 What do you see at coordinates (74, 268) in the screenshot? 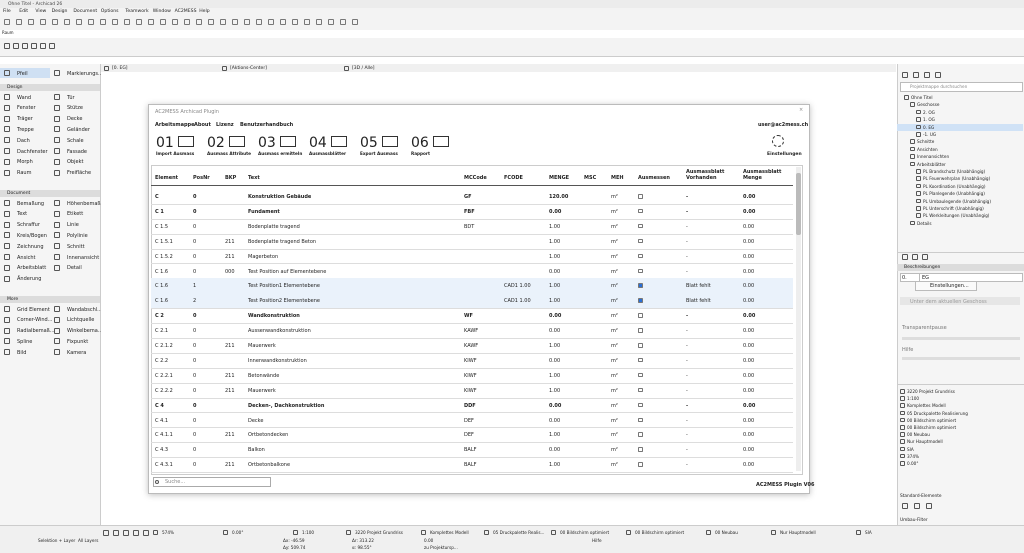
I see `tool: Detail` at bounding box center [74, 268].